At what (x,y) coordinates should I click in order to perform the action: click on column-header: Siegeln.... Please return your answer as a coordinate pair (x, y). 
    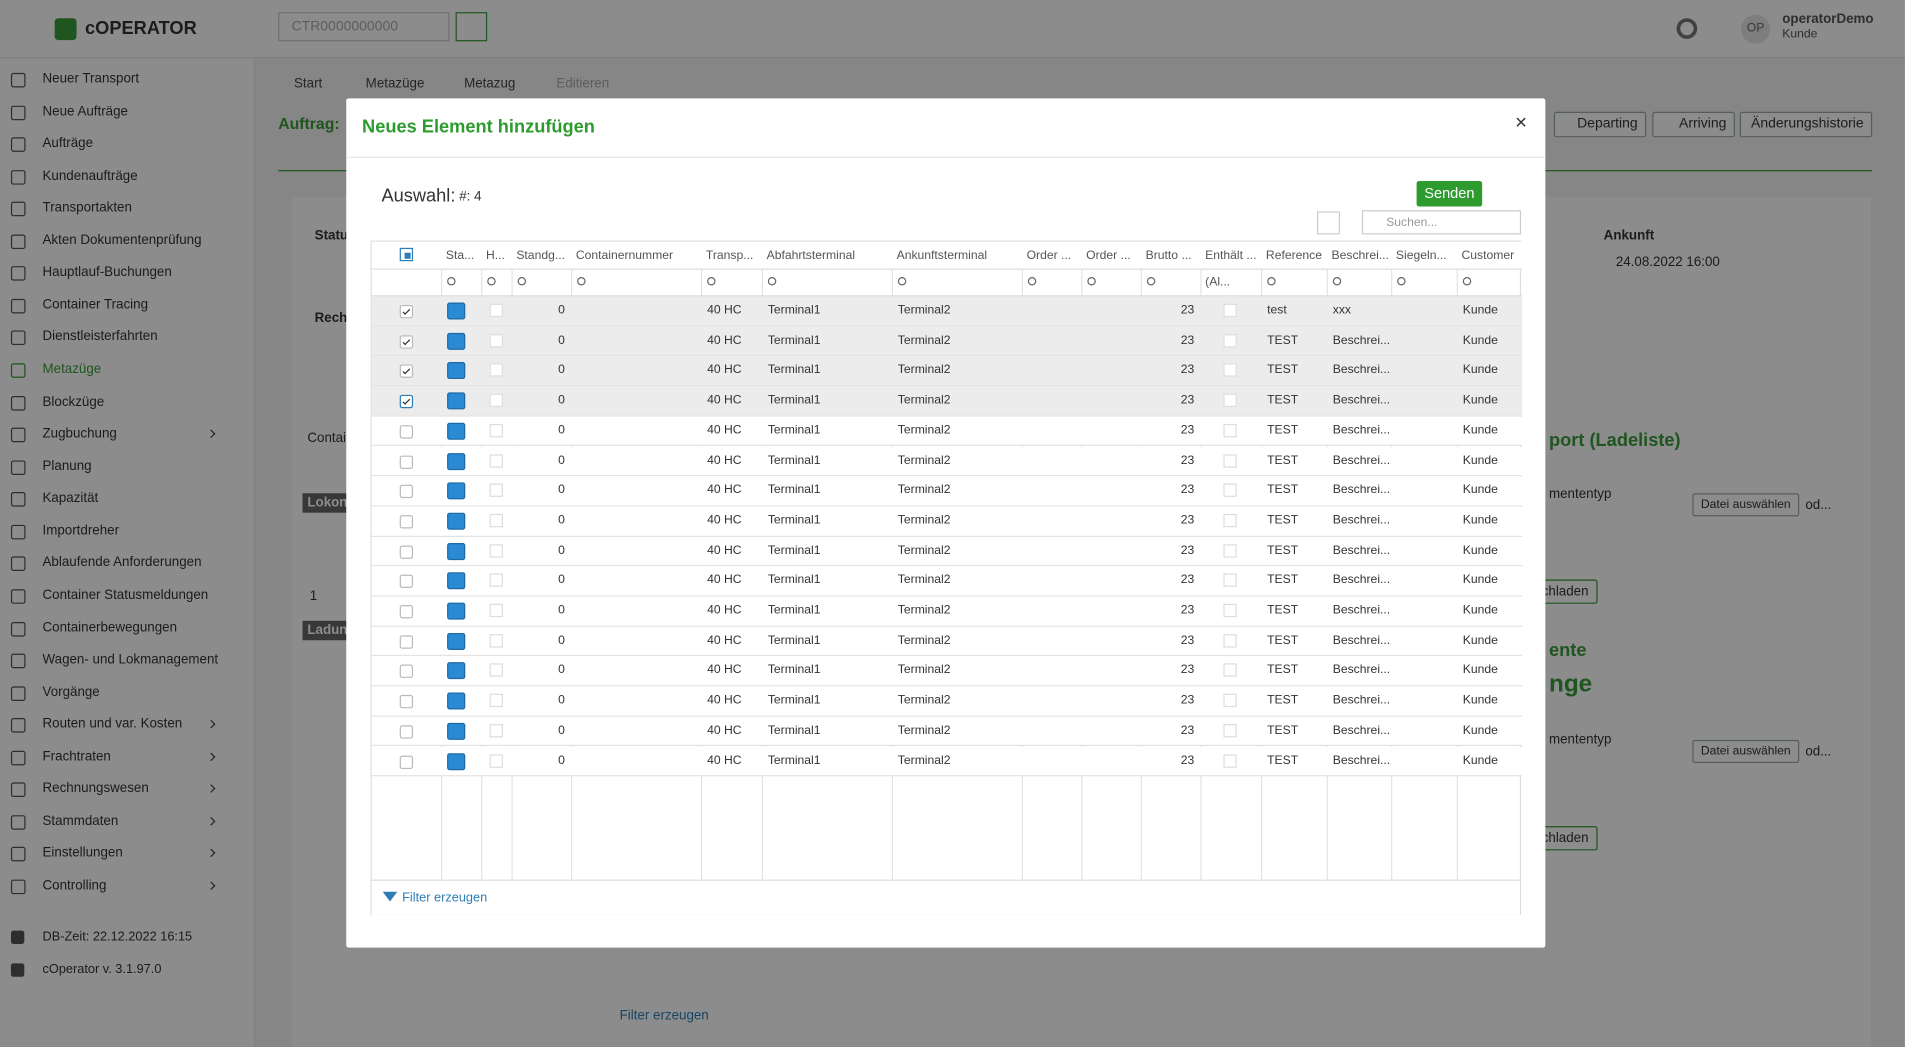
    Looking at the image, I should click on (1421, 256).